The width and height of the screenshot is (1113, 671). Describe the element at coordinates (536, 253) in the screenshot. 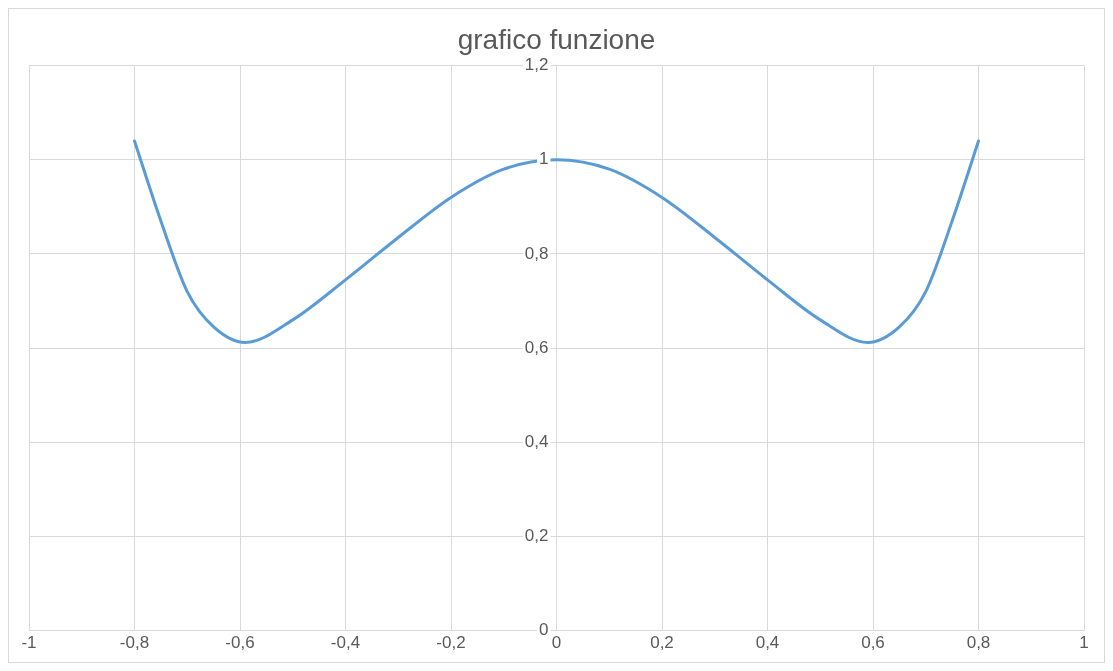

I see `y-tick-label: 0,8` at that location.